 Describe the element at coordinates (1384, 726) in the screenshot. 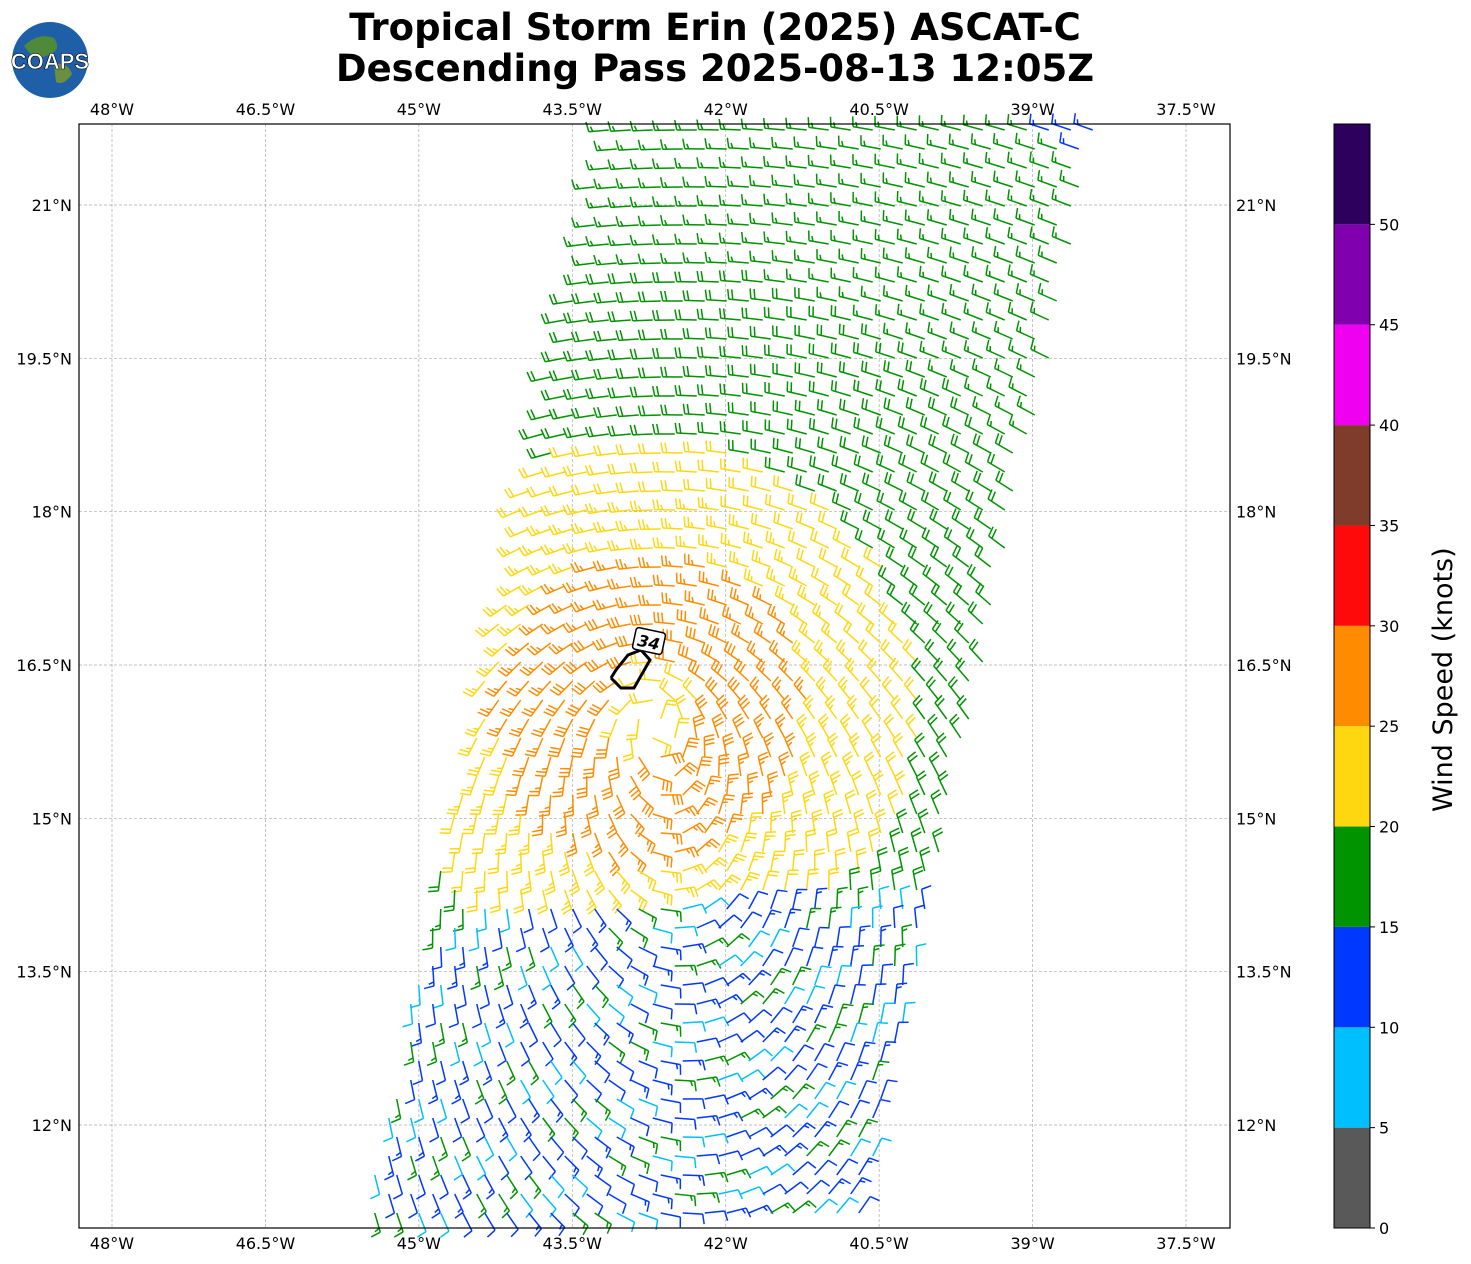

I see `colorbar-ticks: 0 5 10 15 20 25 30 35 40 45 50` at that location.